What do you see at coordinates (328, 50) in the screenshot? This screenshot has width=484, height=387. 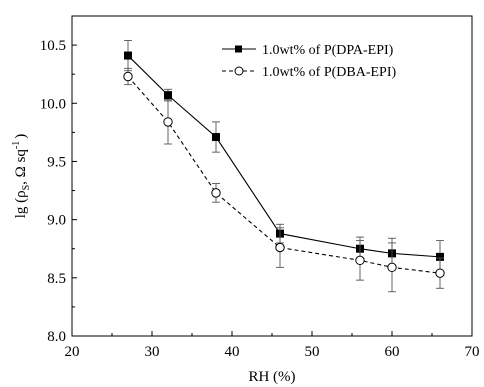 I see `legend-label-series-1: 1.0wt% of P(DPA-EPI)` at bounding box center [328, 50].